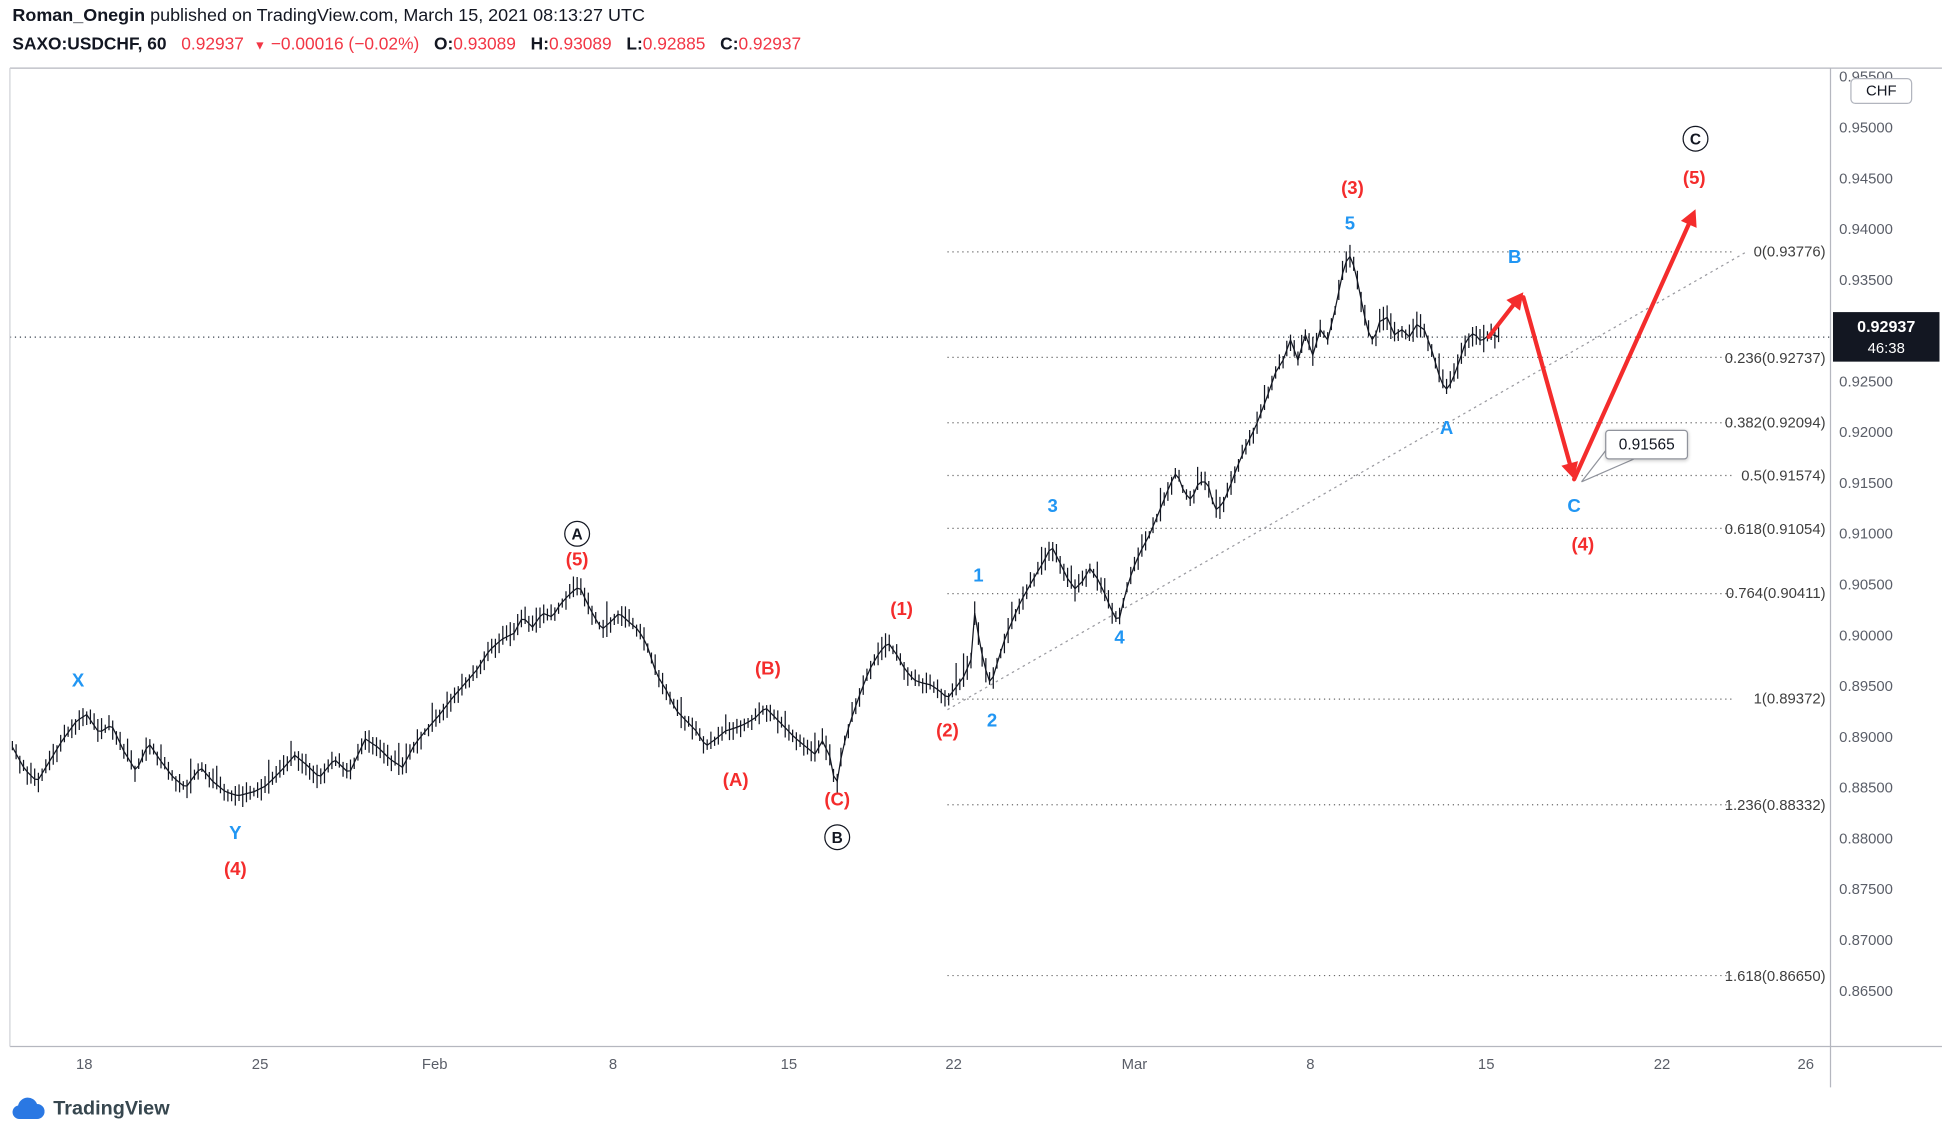  What do you see at coordinates (260, 1064) in the screenshot?
I see `time-axis-tick: 25` at bounding box center [260, 1064].